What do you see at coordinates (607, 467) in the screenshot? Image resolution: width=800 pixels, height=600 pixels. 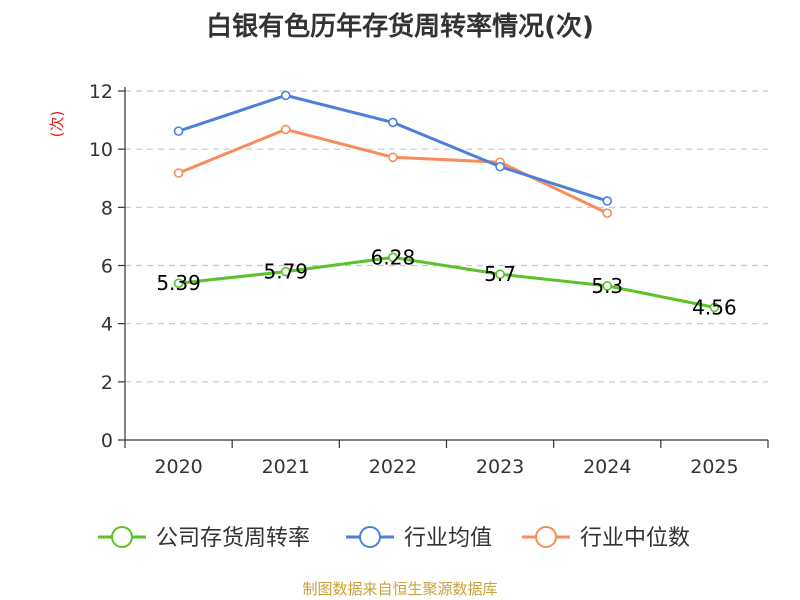 I see `x-tick-label: 2024` at bounding box center [607, 467].